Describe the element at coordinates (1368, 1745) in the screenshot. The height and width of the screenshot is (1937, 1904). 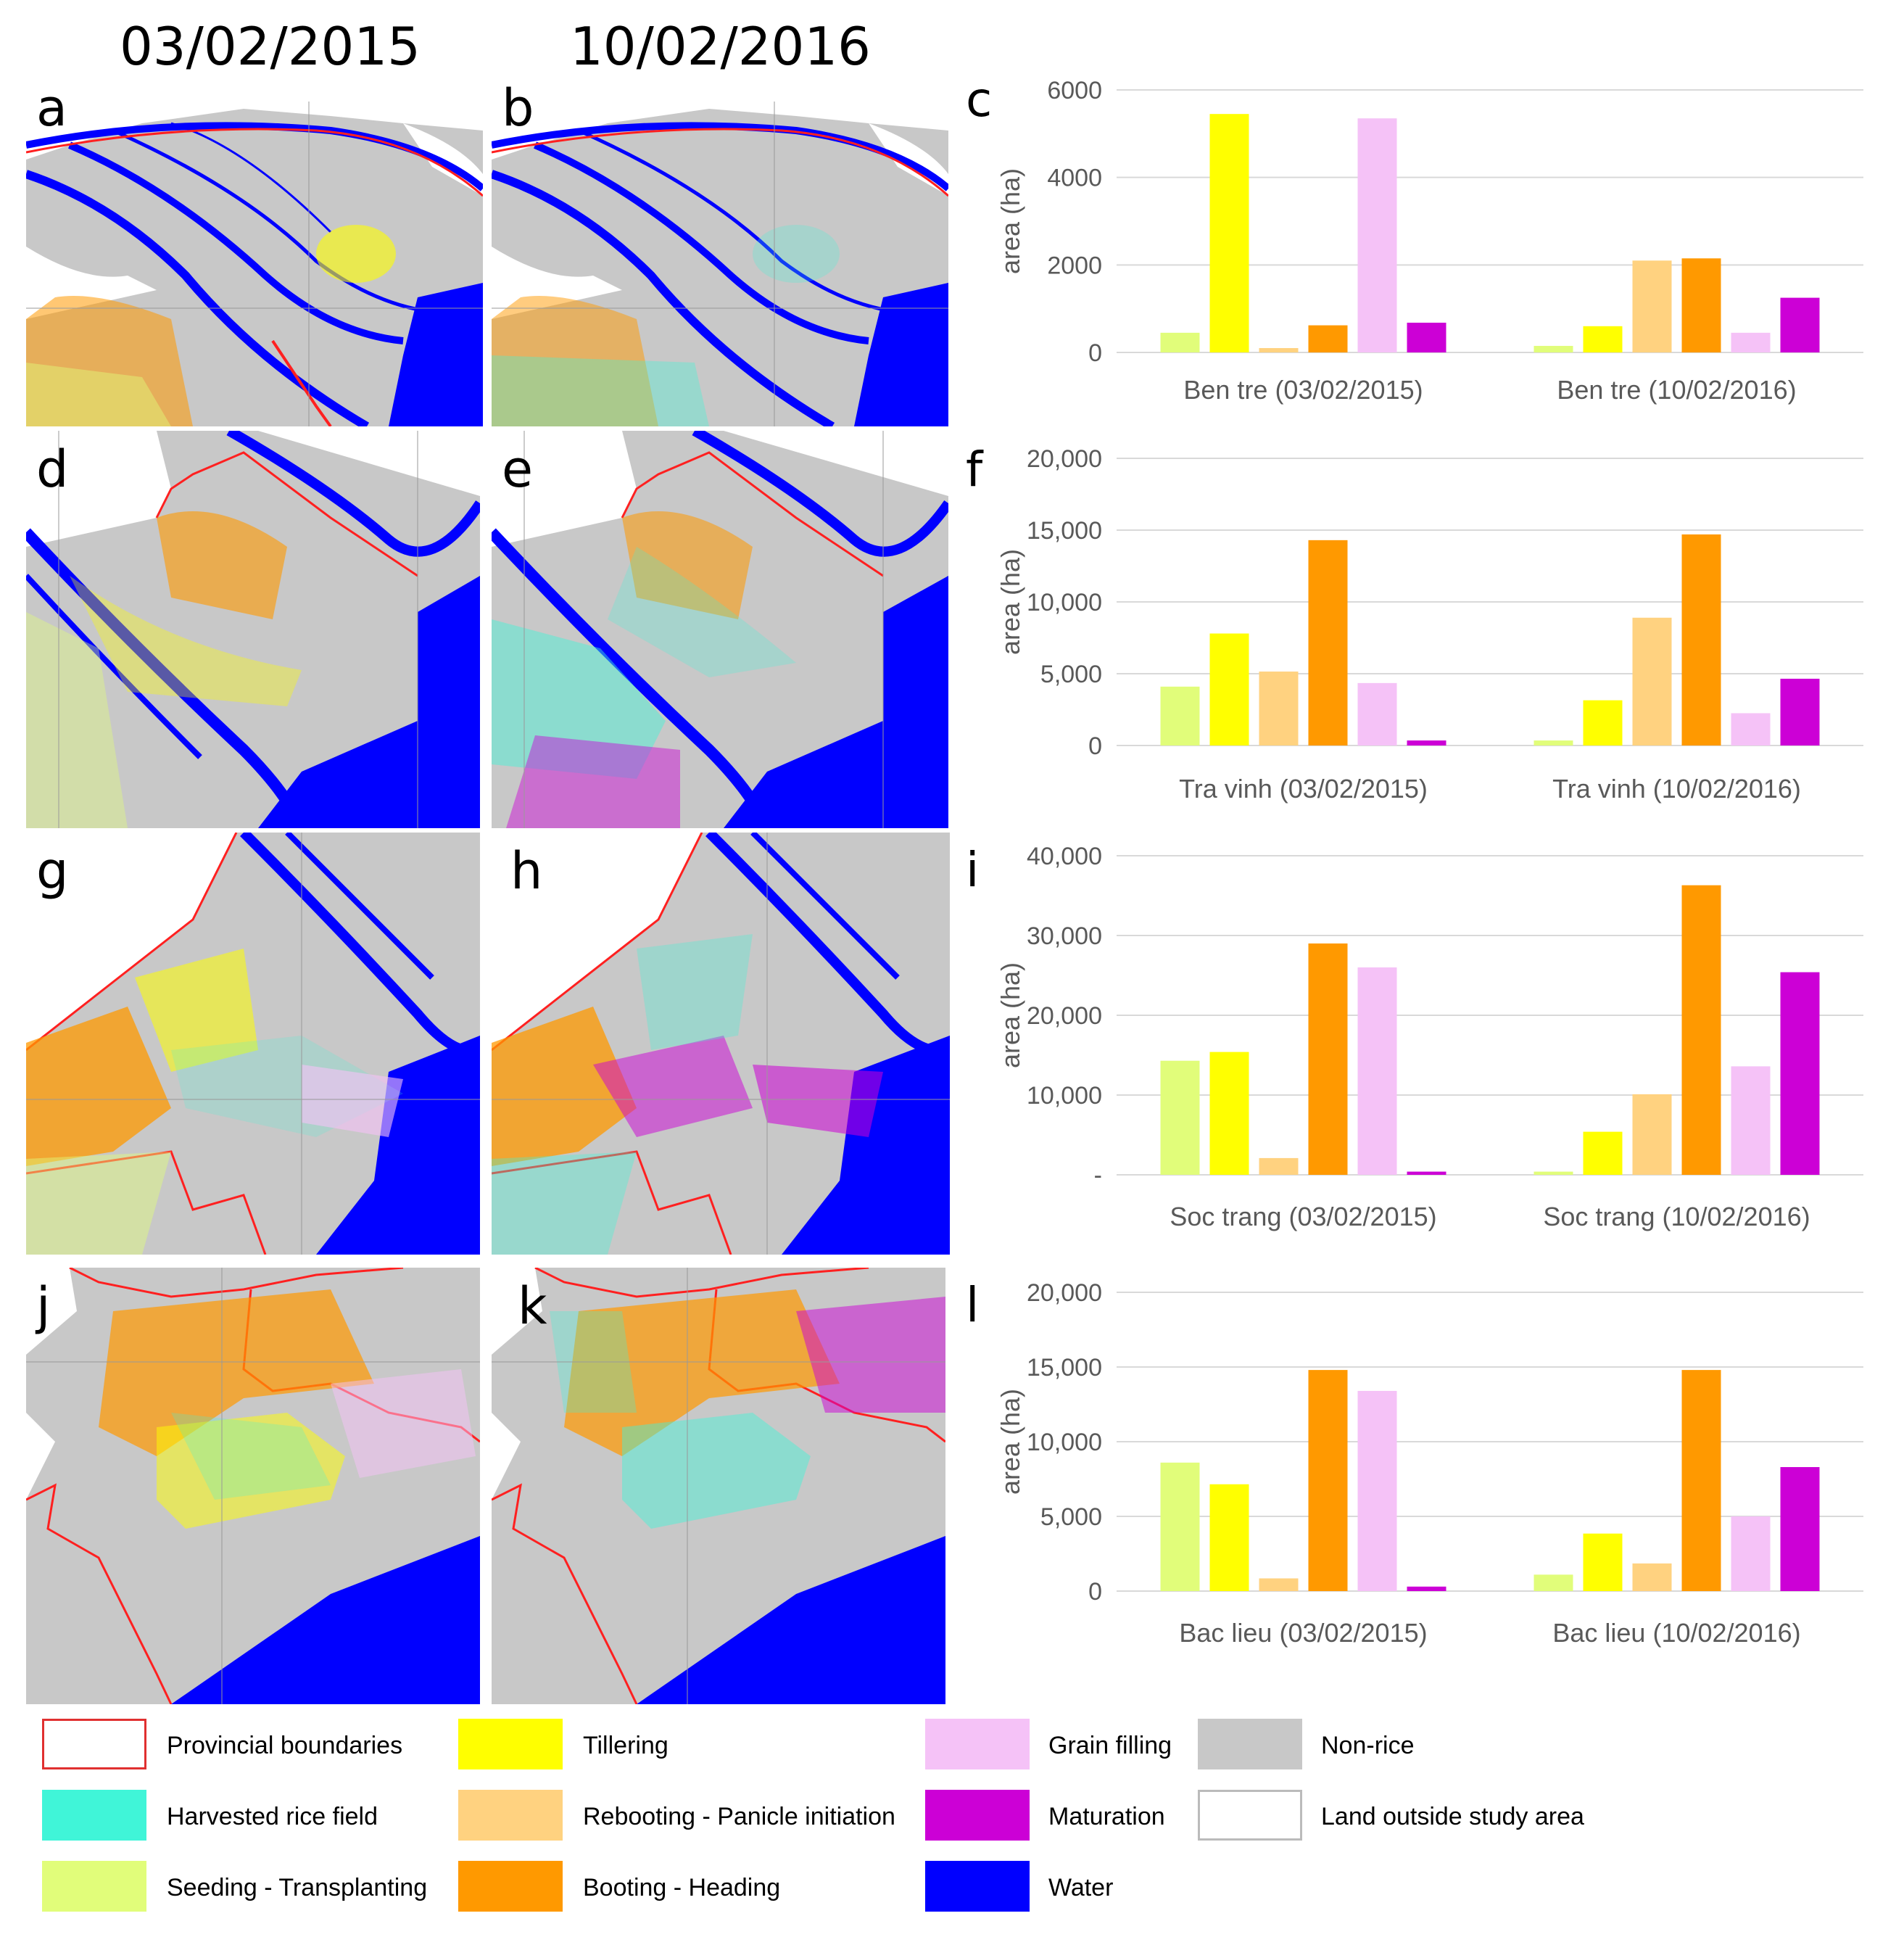
I see `legend-label-non-rice: Non-rice` at that location.